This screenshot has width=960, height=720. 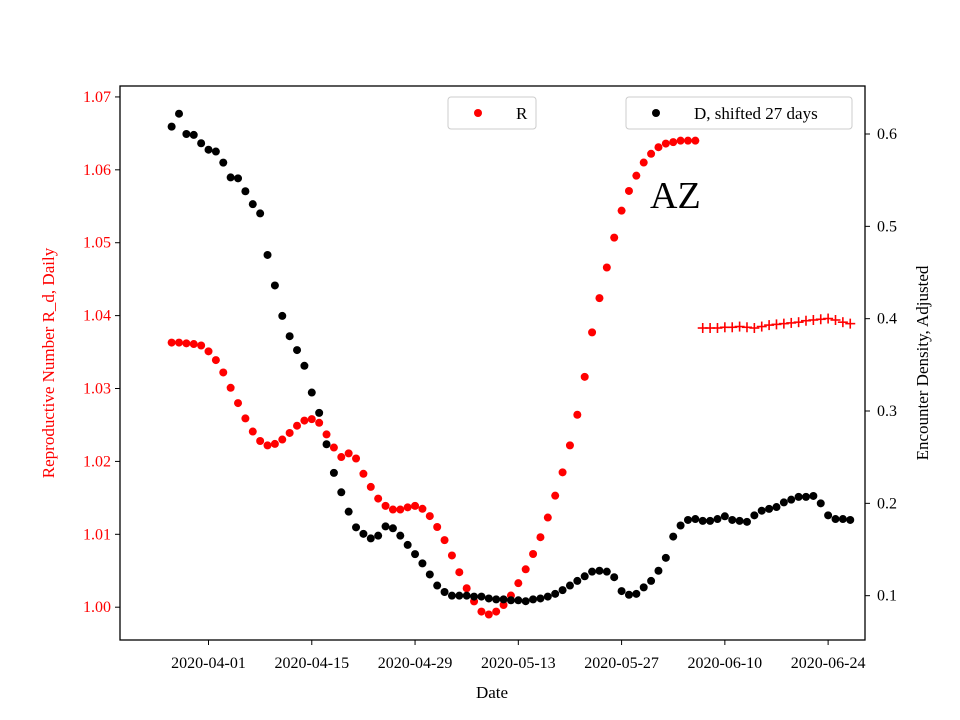 I want to click on y-axis-left-label: Reproductive Number R_d, Daily, so click(x=48, y=362).